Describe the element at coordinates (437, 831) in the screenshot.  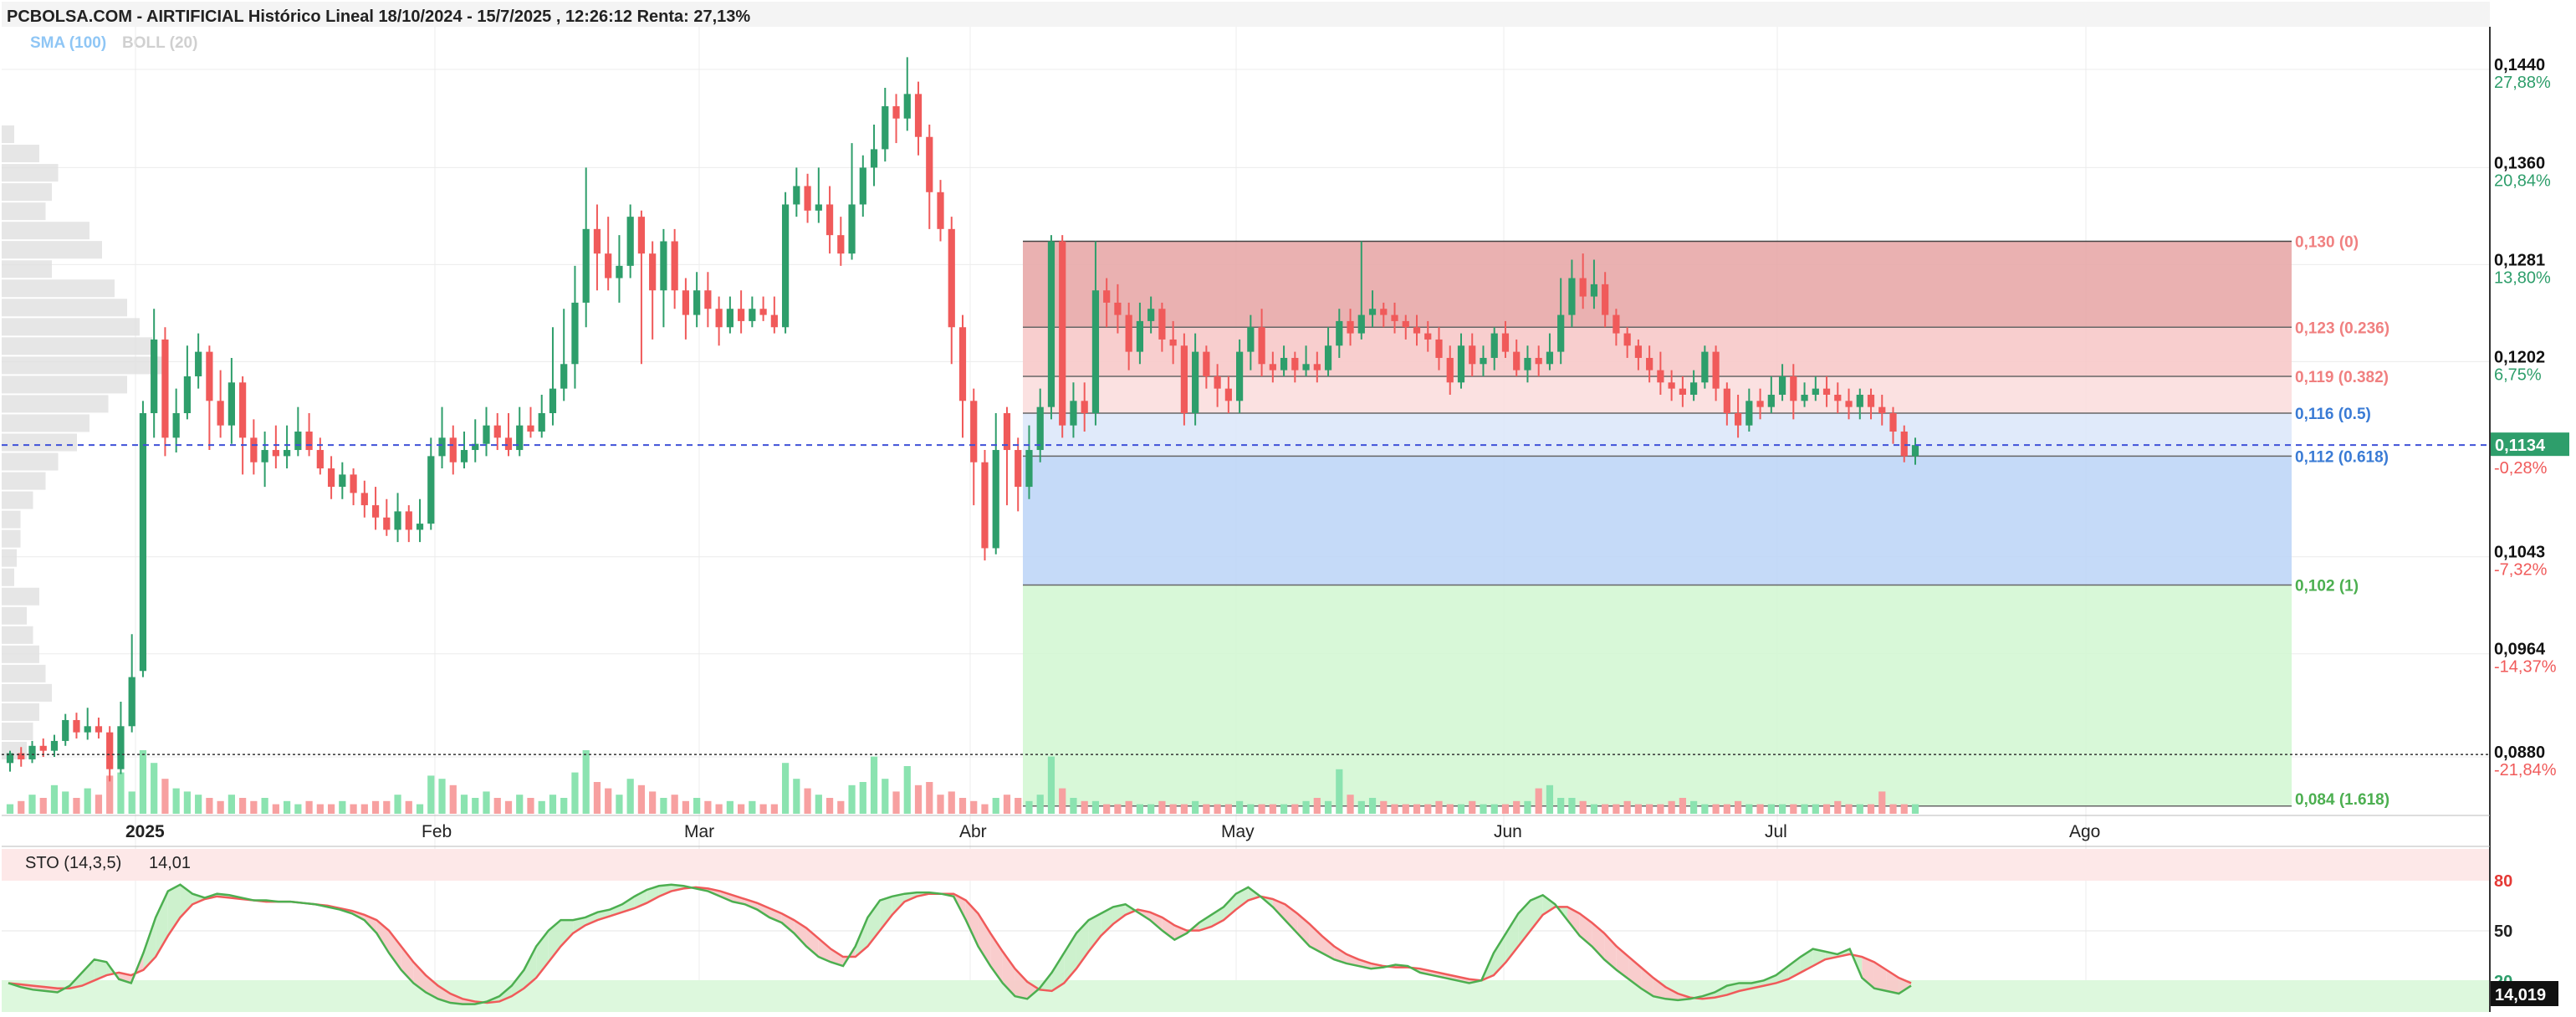
I see `x-tick-1: Feb` at that location.